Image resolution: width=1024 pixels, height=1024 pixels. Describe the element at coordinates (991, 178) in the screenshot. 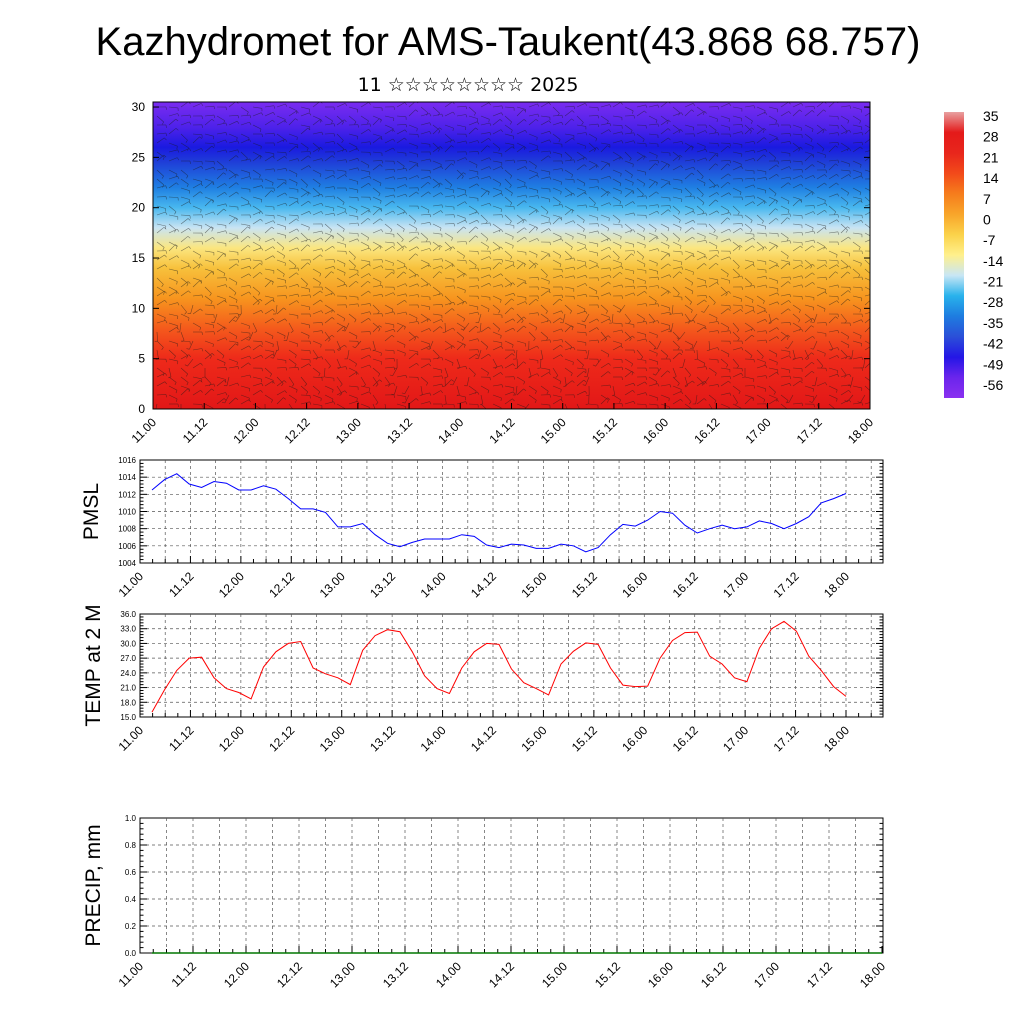

I see `colorbar-label: 14` at that location.